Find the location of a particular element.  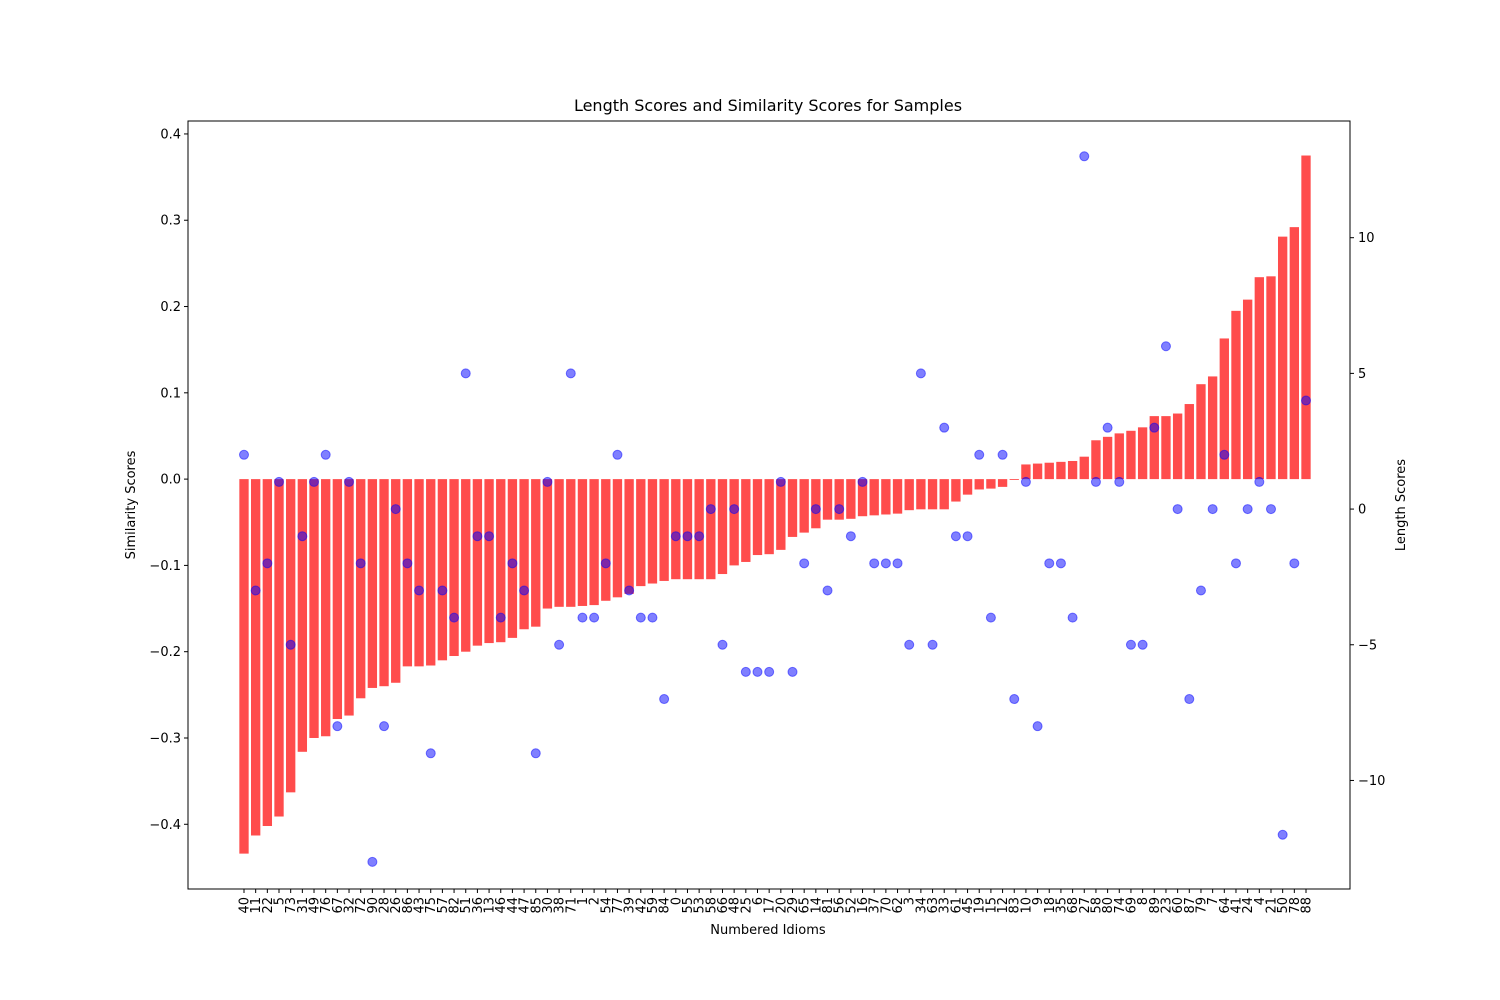

x-tick-label: 71 is located at coordinates (571, 905).